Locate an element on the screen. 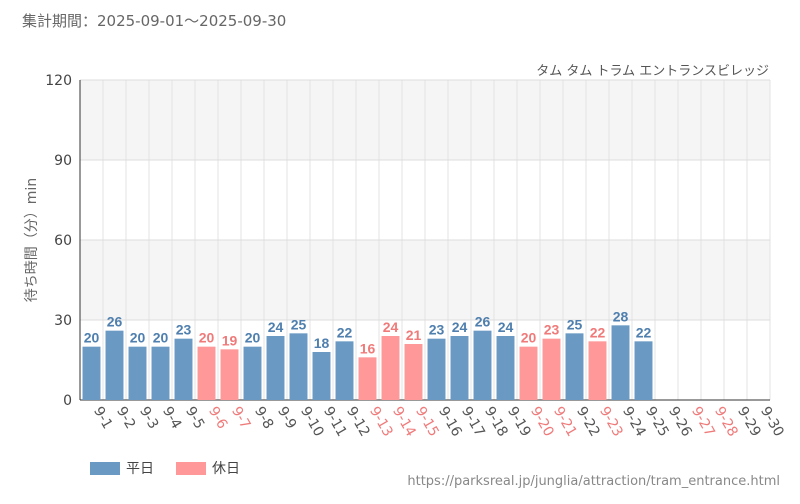 The image size is (800, 504). legend-swatch-holiday is located at coordinates (191, 468).